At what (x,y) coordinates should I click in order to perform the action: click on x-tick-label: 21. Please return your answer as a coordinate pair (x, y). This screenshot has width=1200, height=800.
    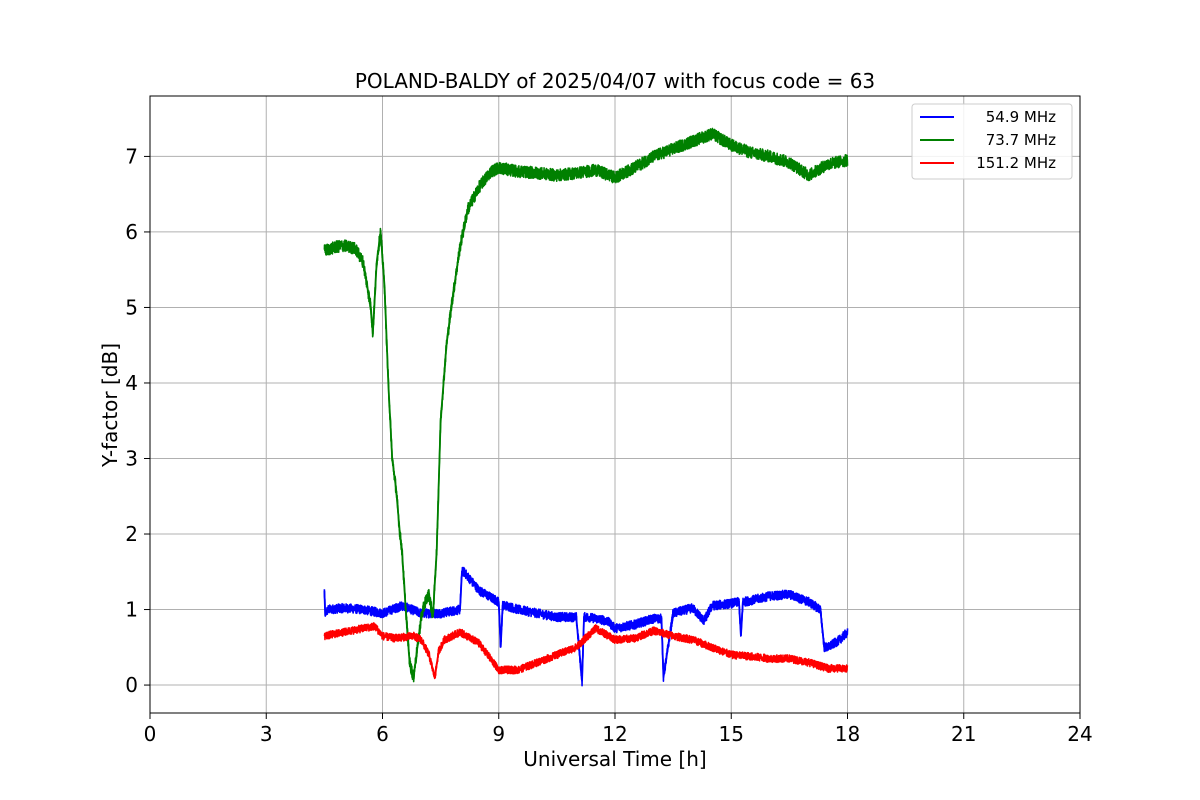
    Looking at the image, I should click on (963, 734).